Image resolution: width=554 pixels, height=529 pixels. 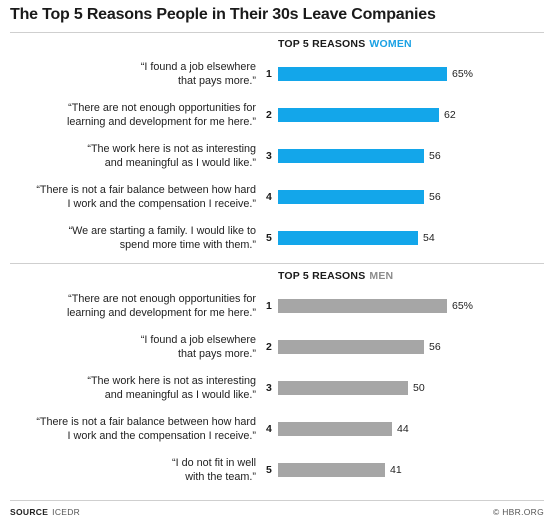 What do you see at coordinates (277, 474) in the screenshot?
I see `bar-row: “I do not fit in well with the team.” 5 41` at bounding box center [277, 474].